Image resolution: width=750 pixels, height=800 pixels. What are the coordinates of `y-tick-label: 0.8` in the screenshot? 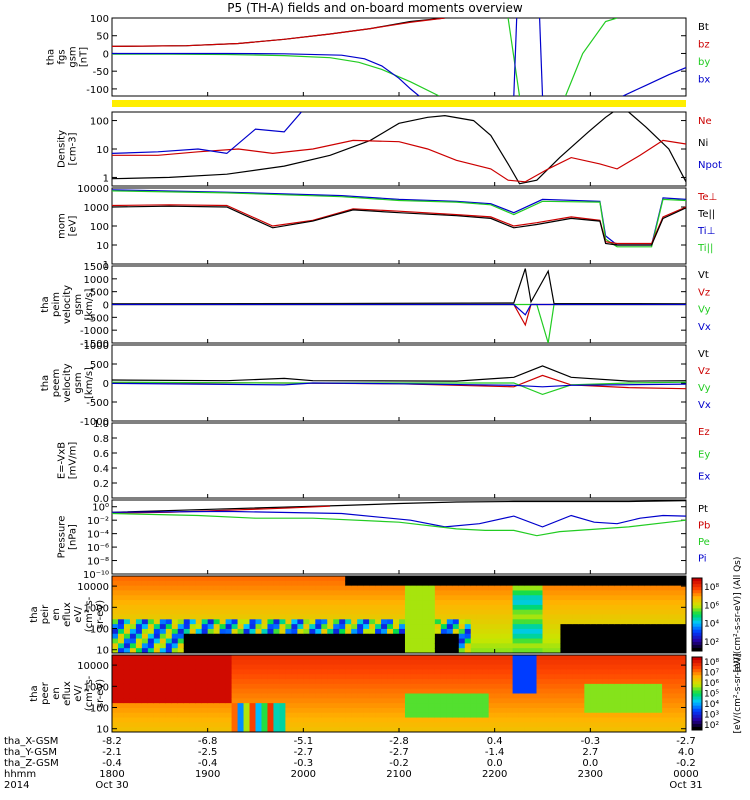 It's located at (101, 439).